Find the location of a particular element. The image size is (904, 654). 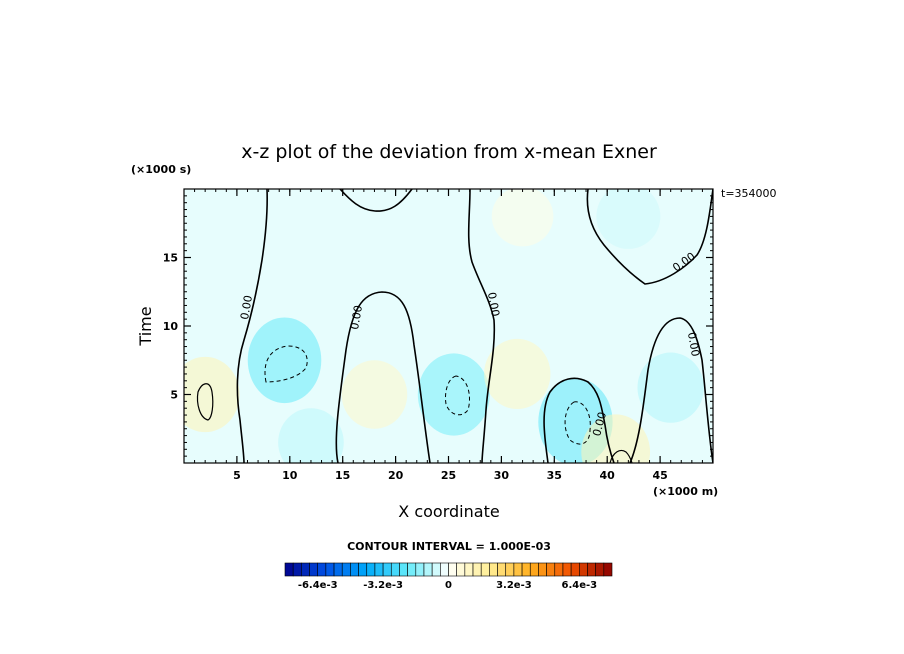

x-tick-label: 40 is located at coordinates (608, 475).